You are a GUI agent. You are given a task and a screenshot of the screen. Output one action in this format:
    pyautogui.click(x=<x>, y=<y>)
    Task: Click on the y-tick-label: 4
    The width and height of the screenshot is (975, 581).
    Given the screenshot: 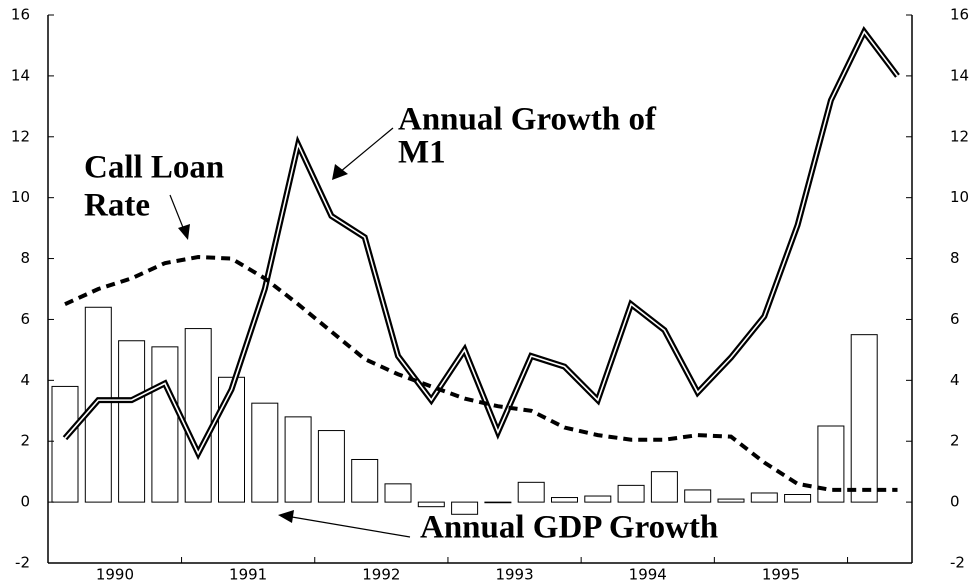 What is the action you would take?
    pyautogui.click(x=25, y=380)
    